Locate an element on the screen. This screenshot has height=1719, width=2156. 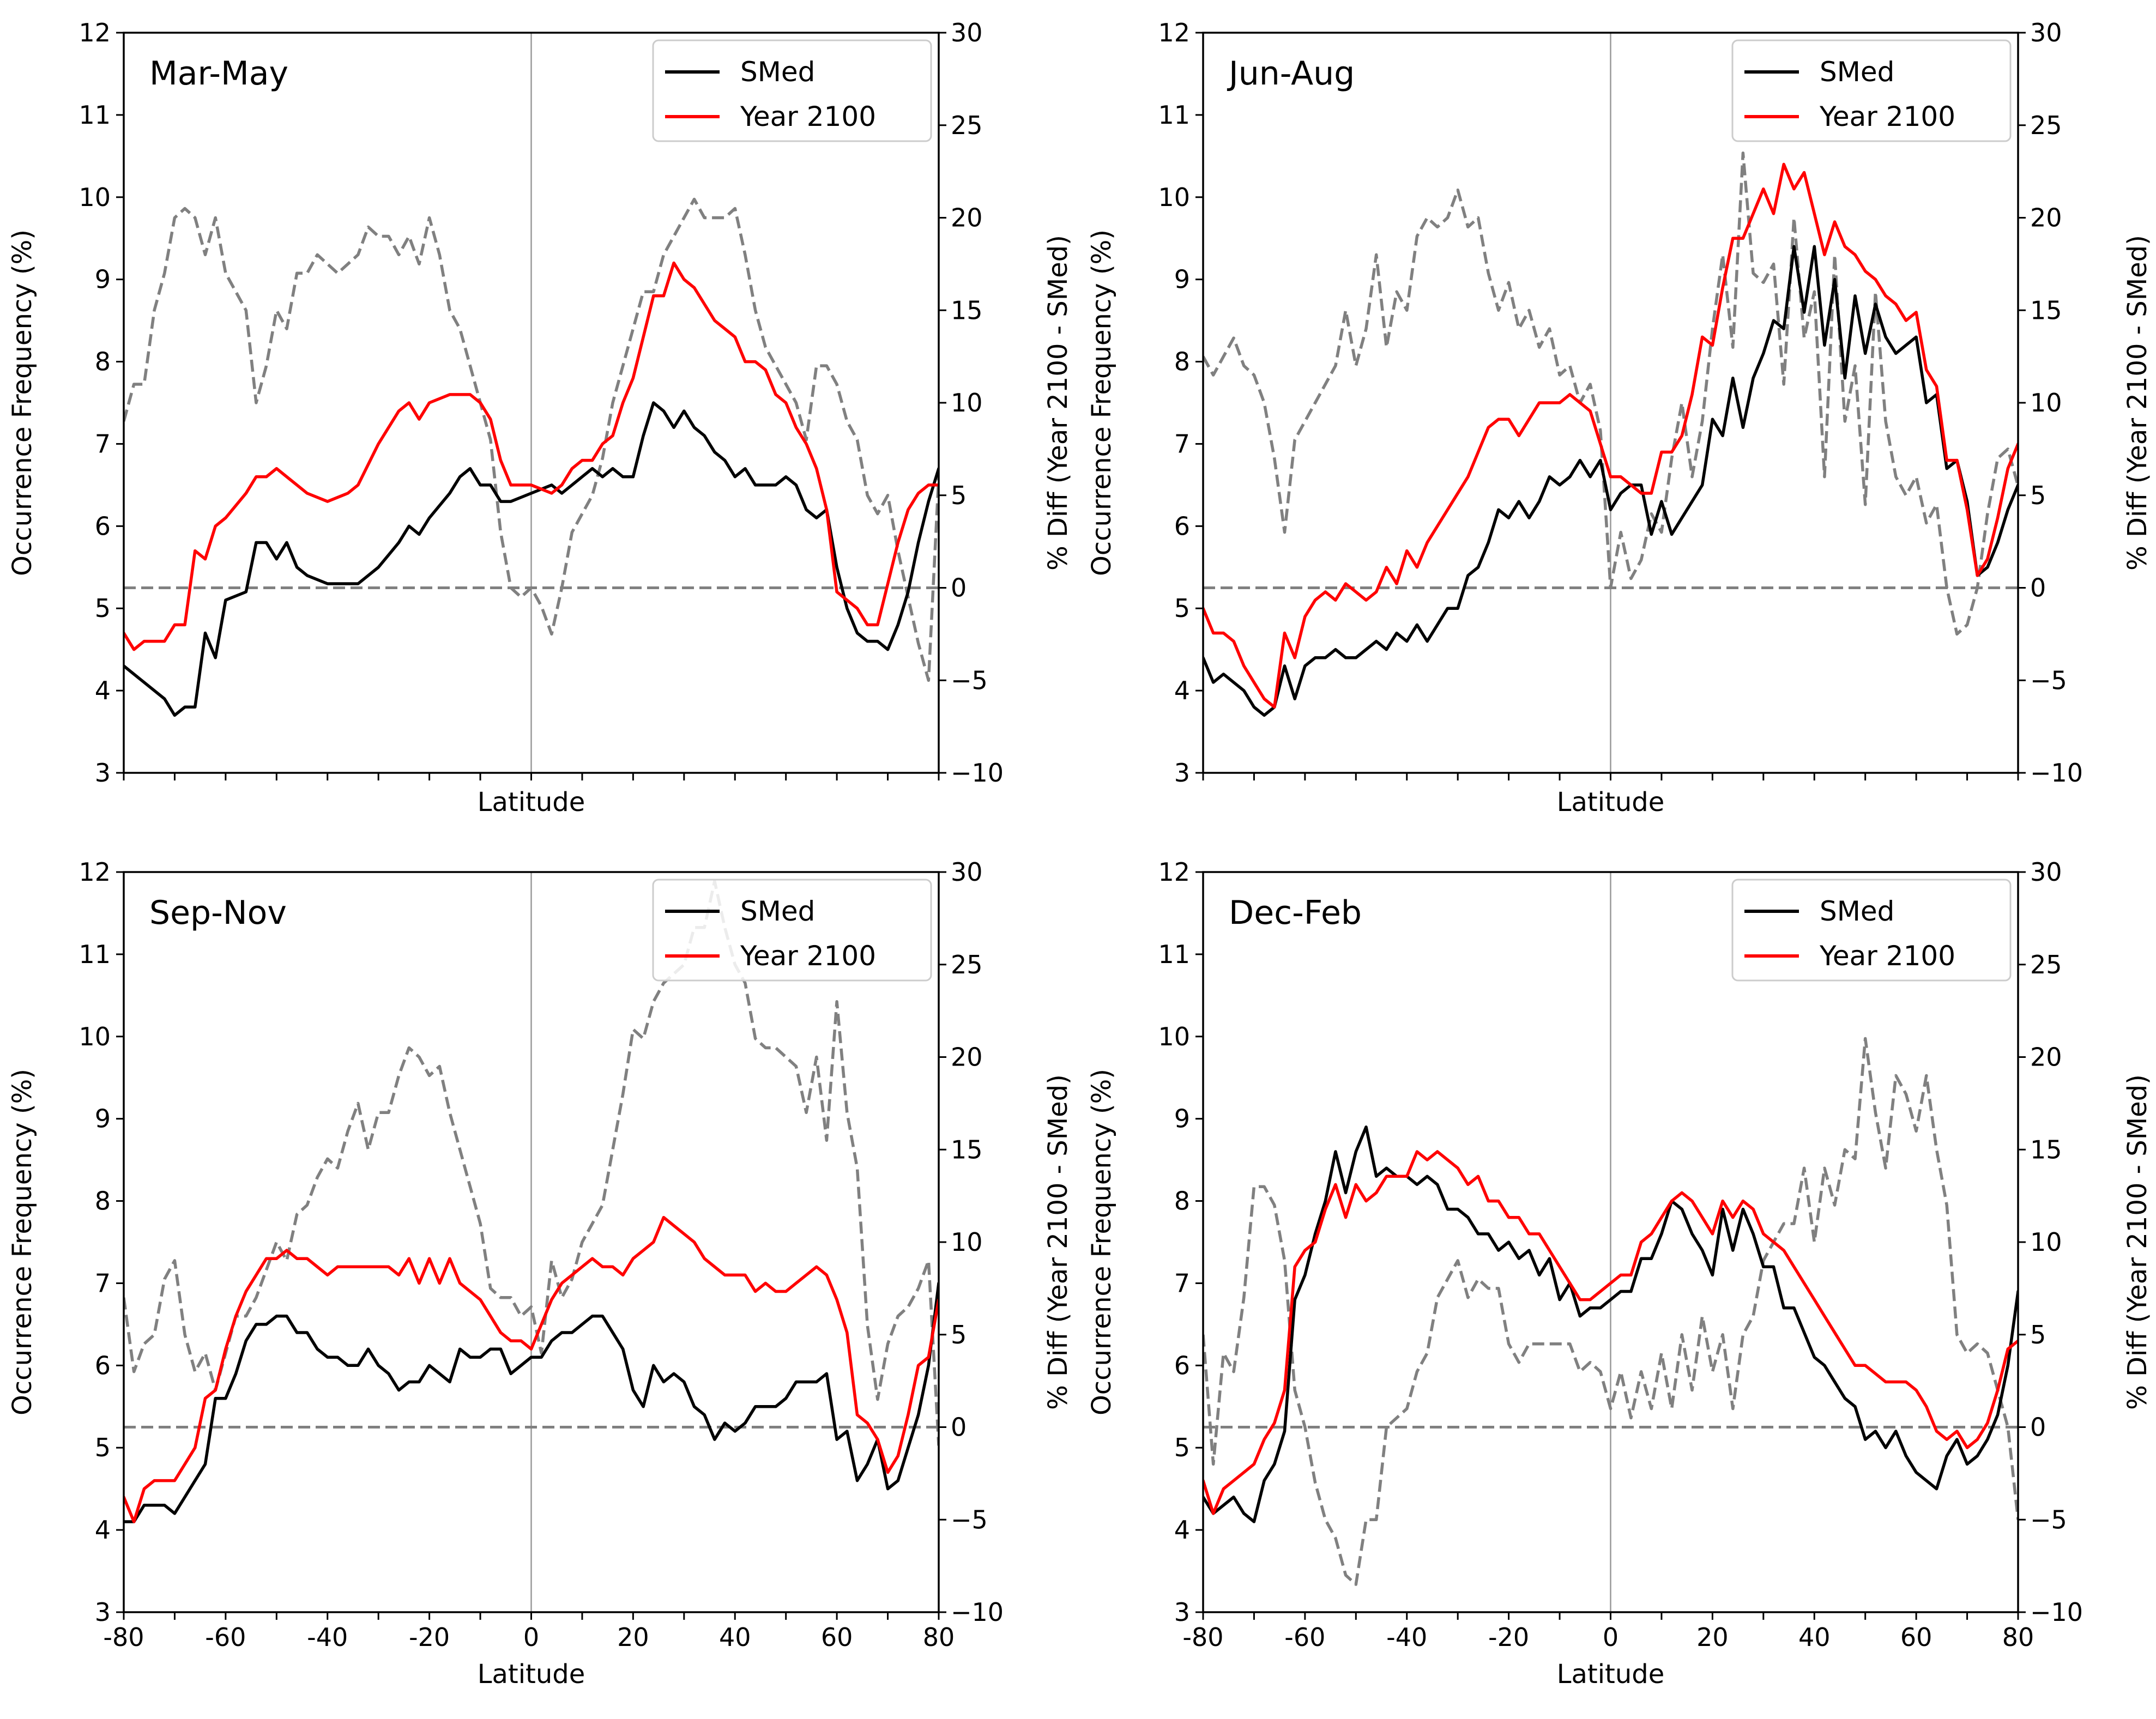
y2-tick-label: −10 is located at coordinates (2057, 773).